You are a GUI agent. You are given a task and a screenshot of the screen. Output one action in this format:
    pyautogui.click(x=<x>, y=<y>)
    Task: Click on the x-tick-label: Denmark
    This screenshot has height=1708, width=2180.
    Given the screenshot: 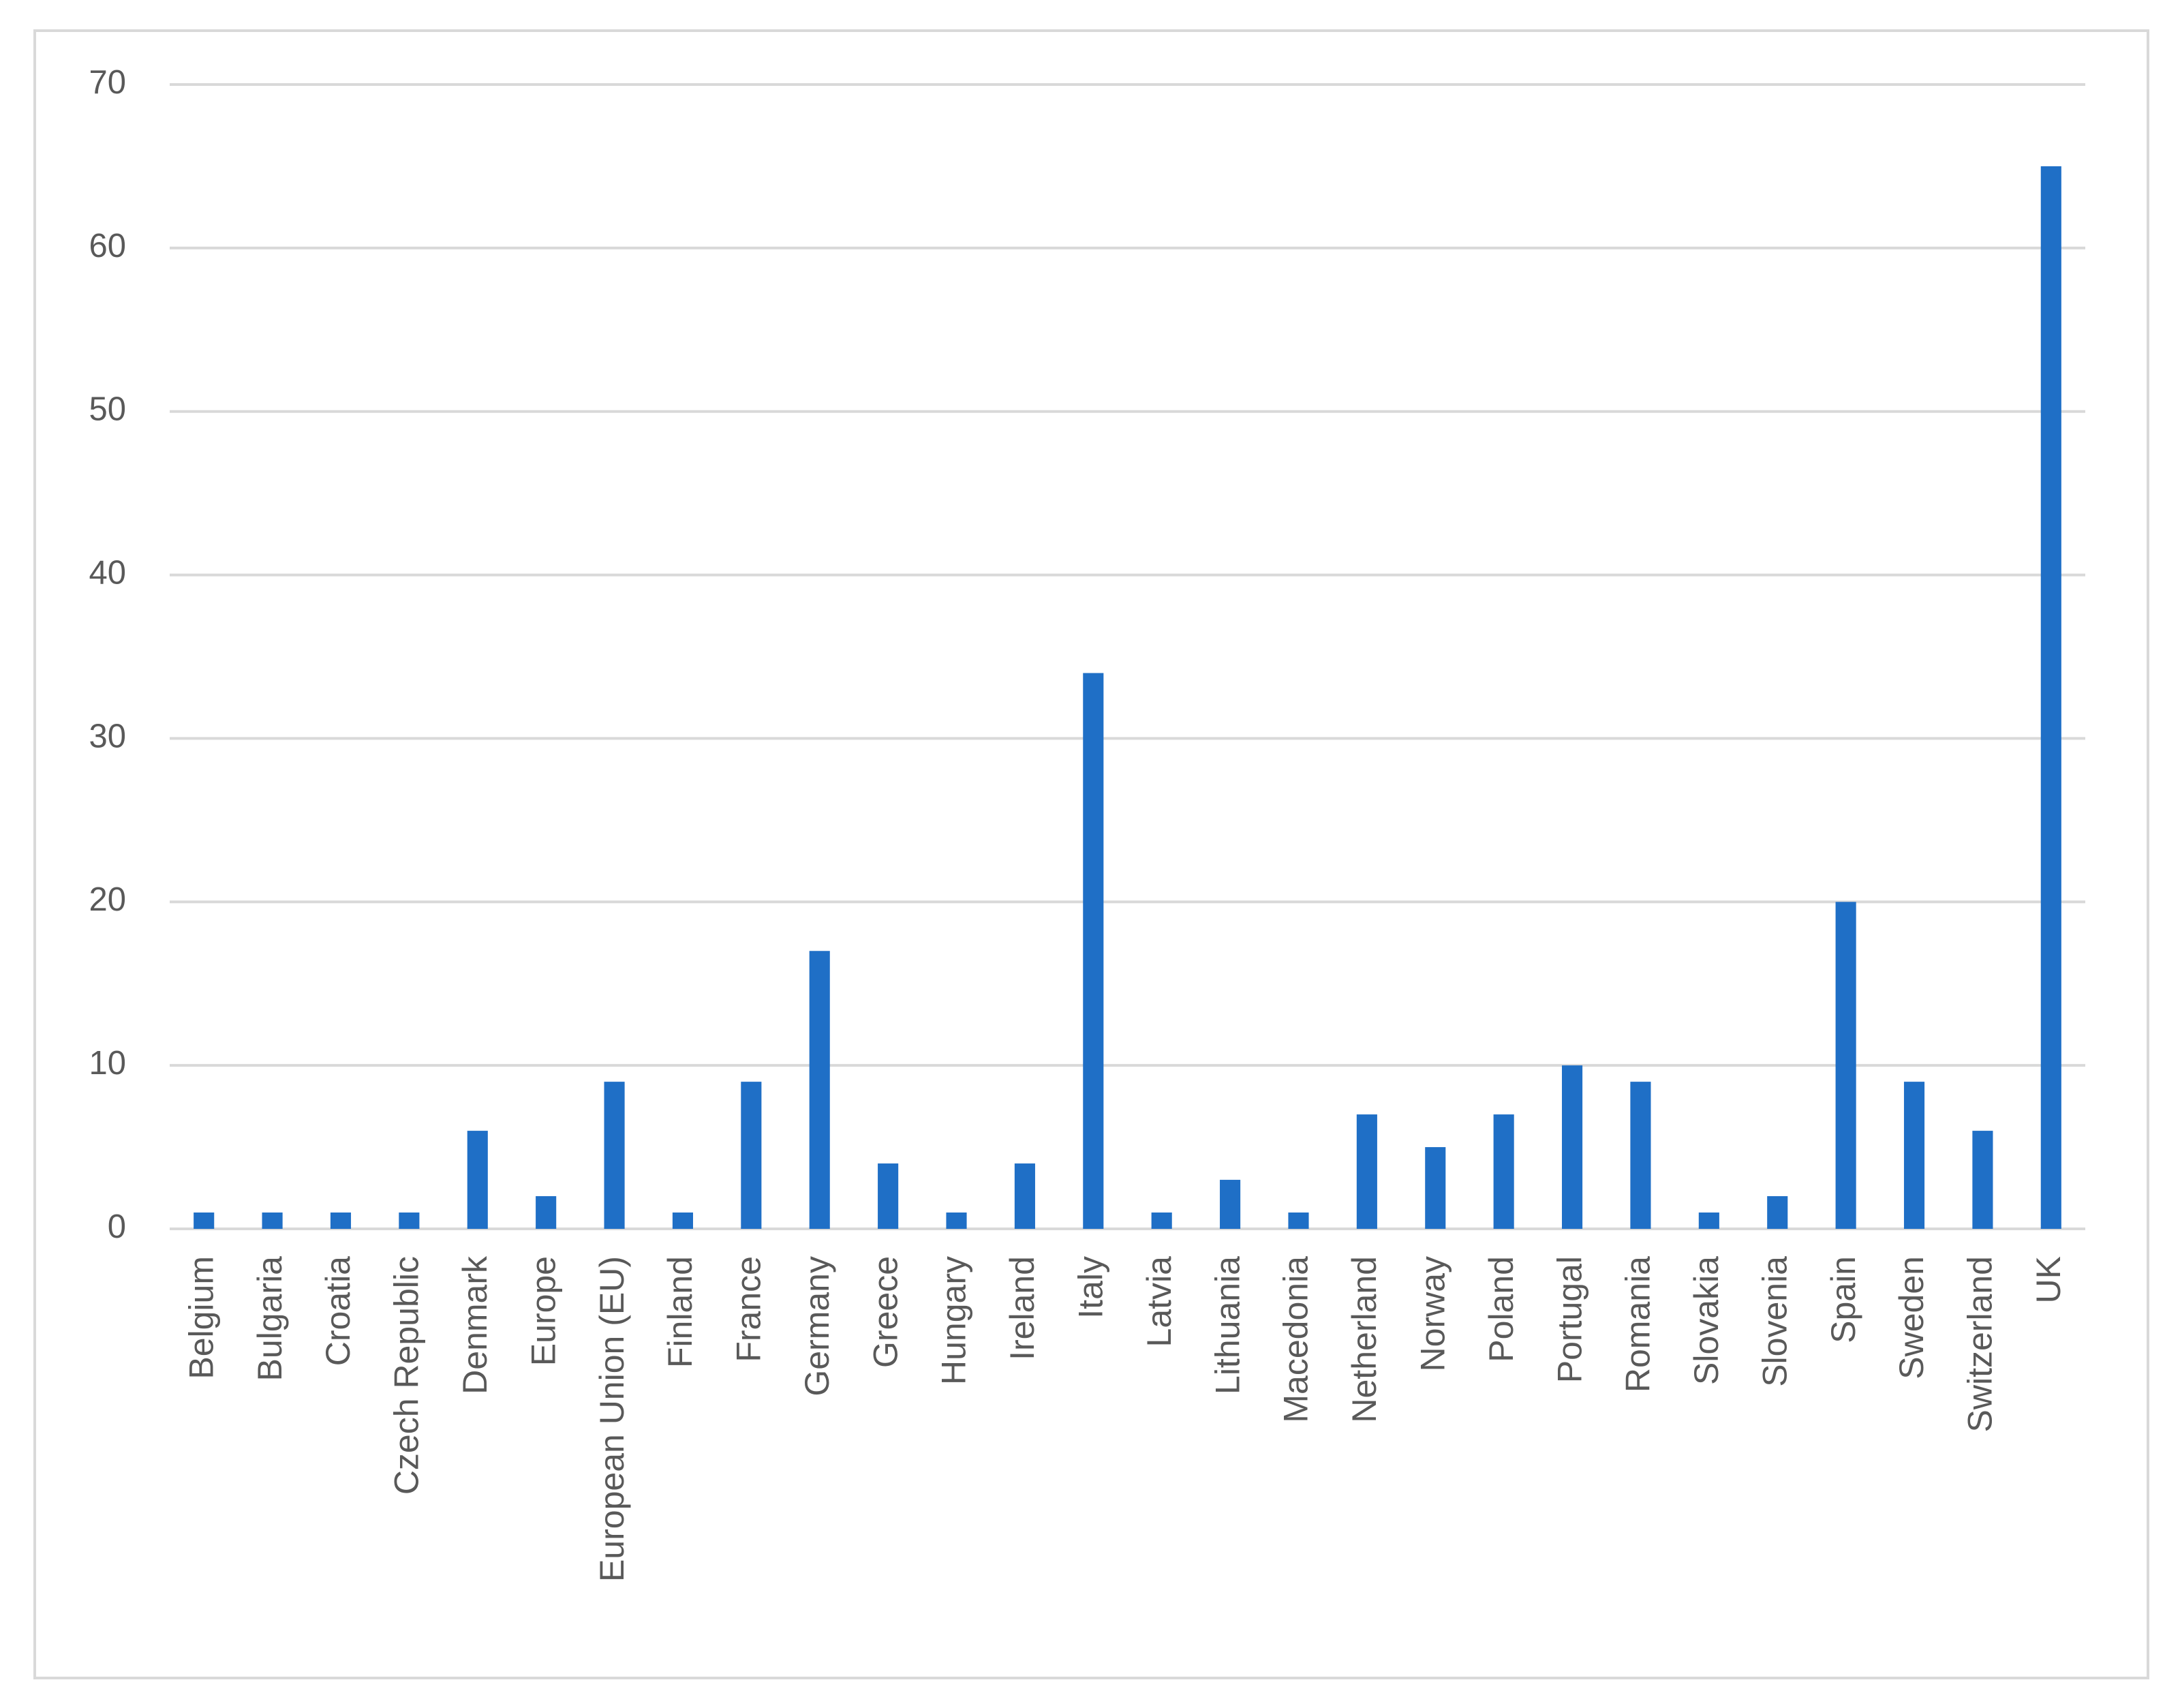 What is the action you would take?
    pyautogui.click(x=475, y=1324)
    